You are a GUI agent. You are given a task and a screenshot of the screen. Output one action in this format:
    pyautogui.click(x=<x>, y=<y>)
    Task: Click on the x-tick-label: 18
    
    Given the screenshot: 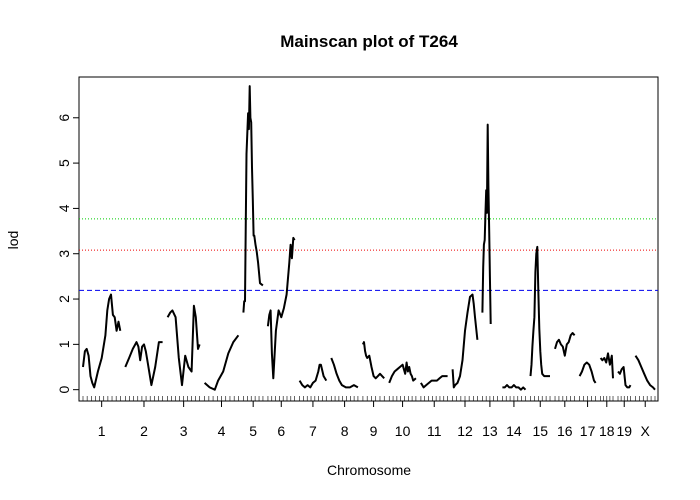 What is the action you would take?
    pyautogui.click(x=607, y=431)
    